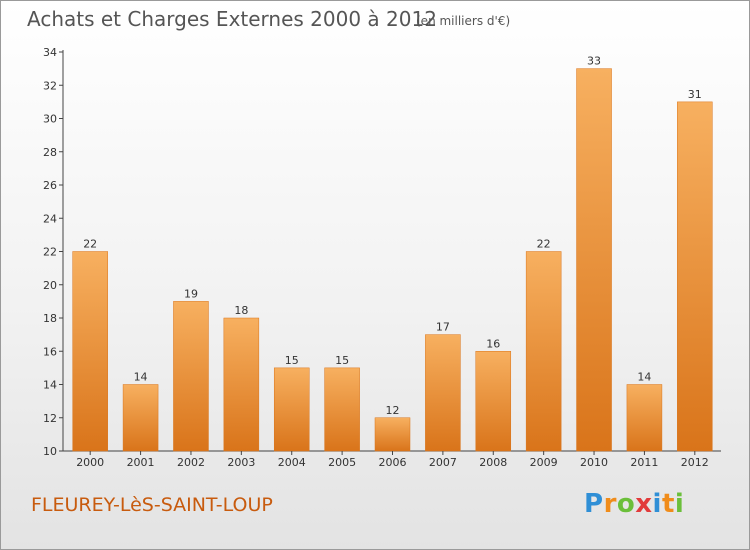 Image resolution: width=750 pixels, height=550 pixels. Describe the element at coordinates (695, 462) in the screenshot. I see `x-tick-label: 2012` at that location.